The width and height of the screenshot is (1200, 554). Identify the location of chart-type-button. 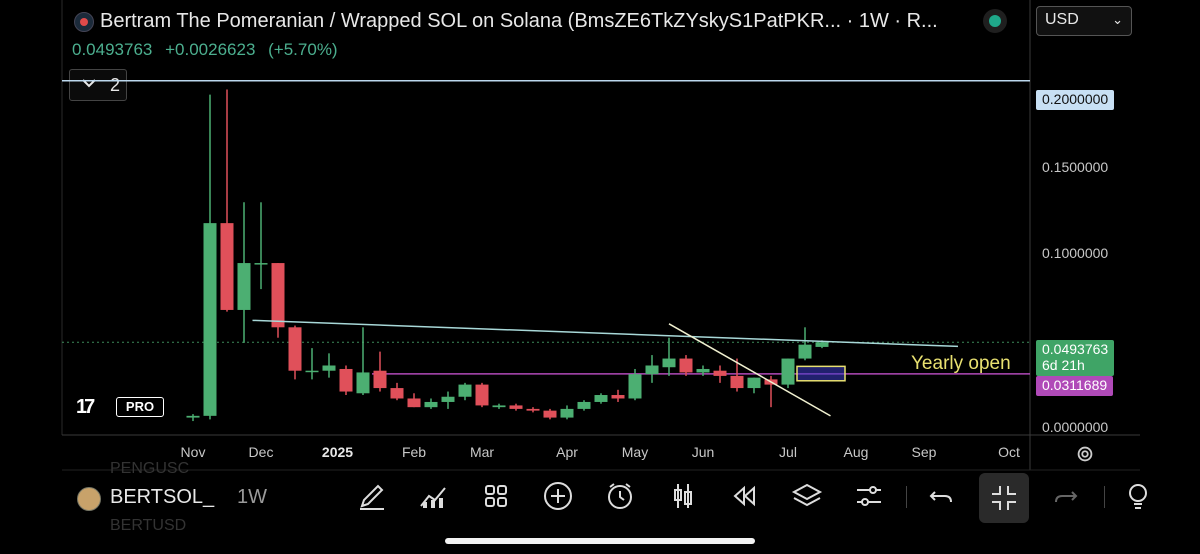
(683, 496).